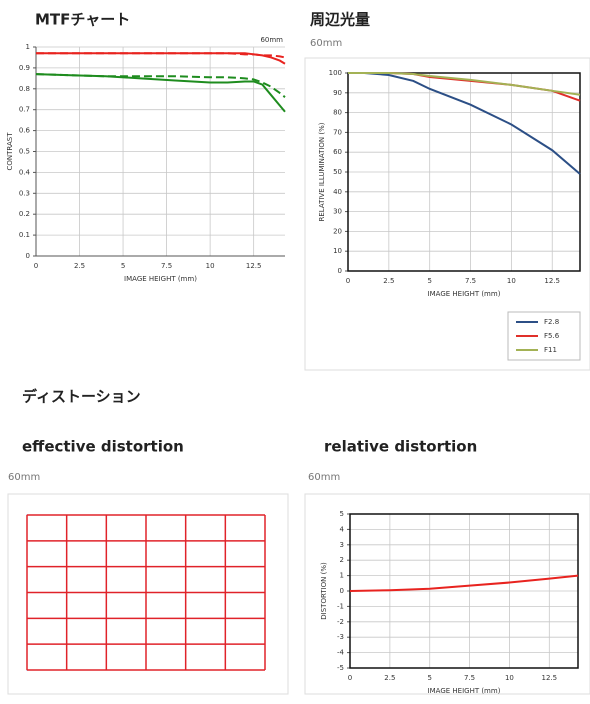 This screenshot has width=590, height=704. Describe the element at coordinates (342, 529) in the screenshot. I see `y-tick-label: 4` at that location.